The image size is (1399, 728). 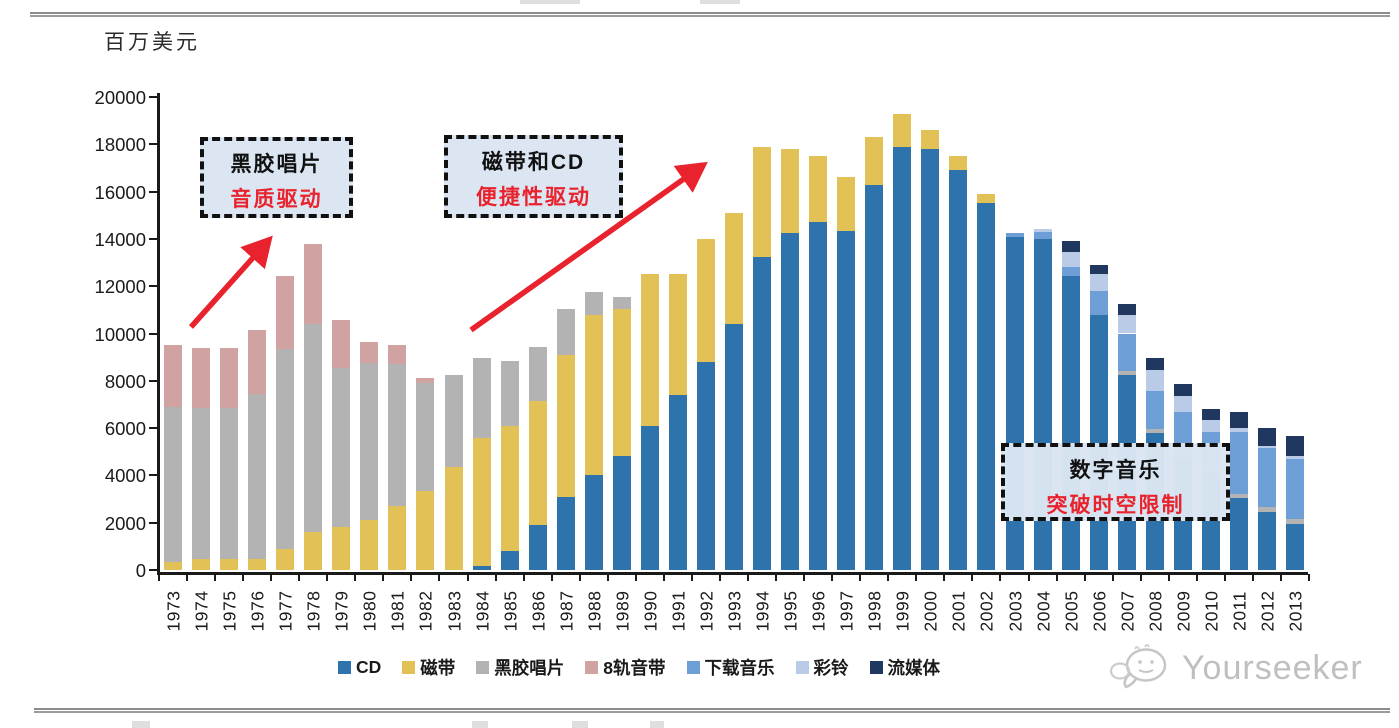 What do you see at coordinates (276, 199) in the screenshot?
I see `callout-vinyl-subtitle: 音质驱动` at bounding box center [276, 199].